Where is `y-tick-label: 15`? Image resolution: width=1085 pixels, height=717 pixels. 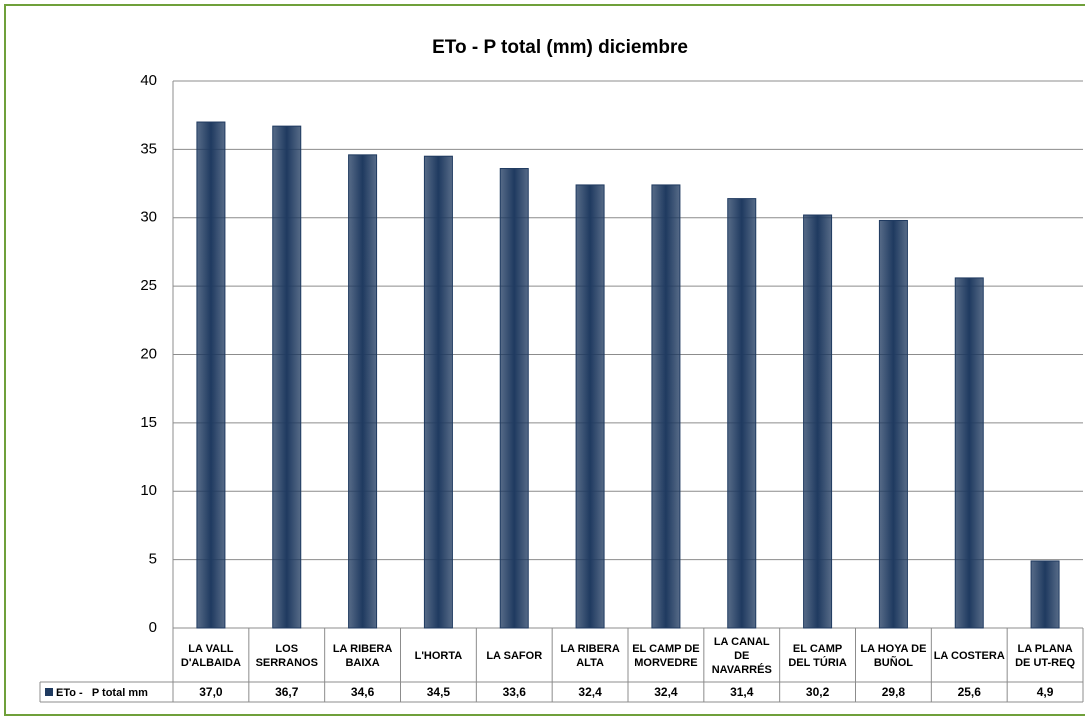 y-tick-label: 15 is located at coordinates (148, 422).